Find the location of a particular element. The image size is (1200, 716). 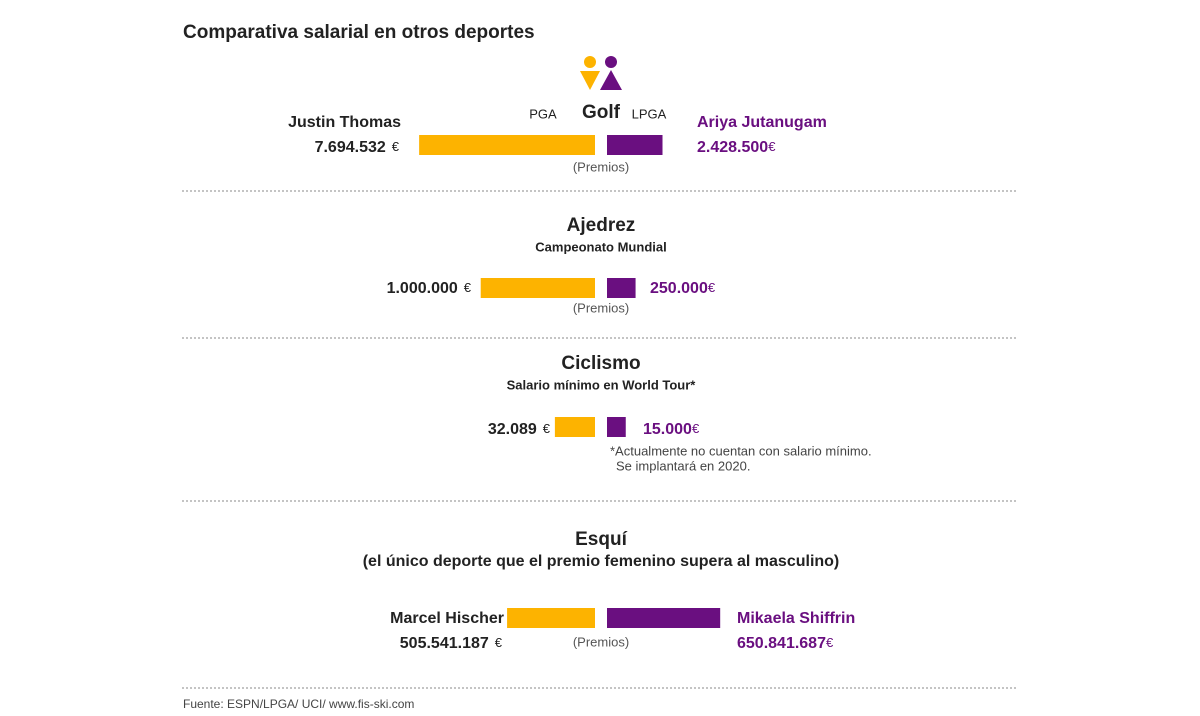

value: 2.428.500 is located at coordinates (732, 147).